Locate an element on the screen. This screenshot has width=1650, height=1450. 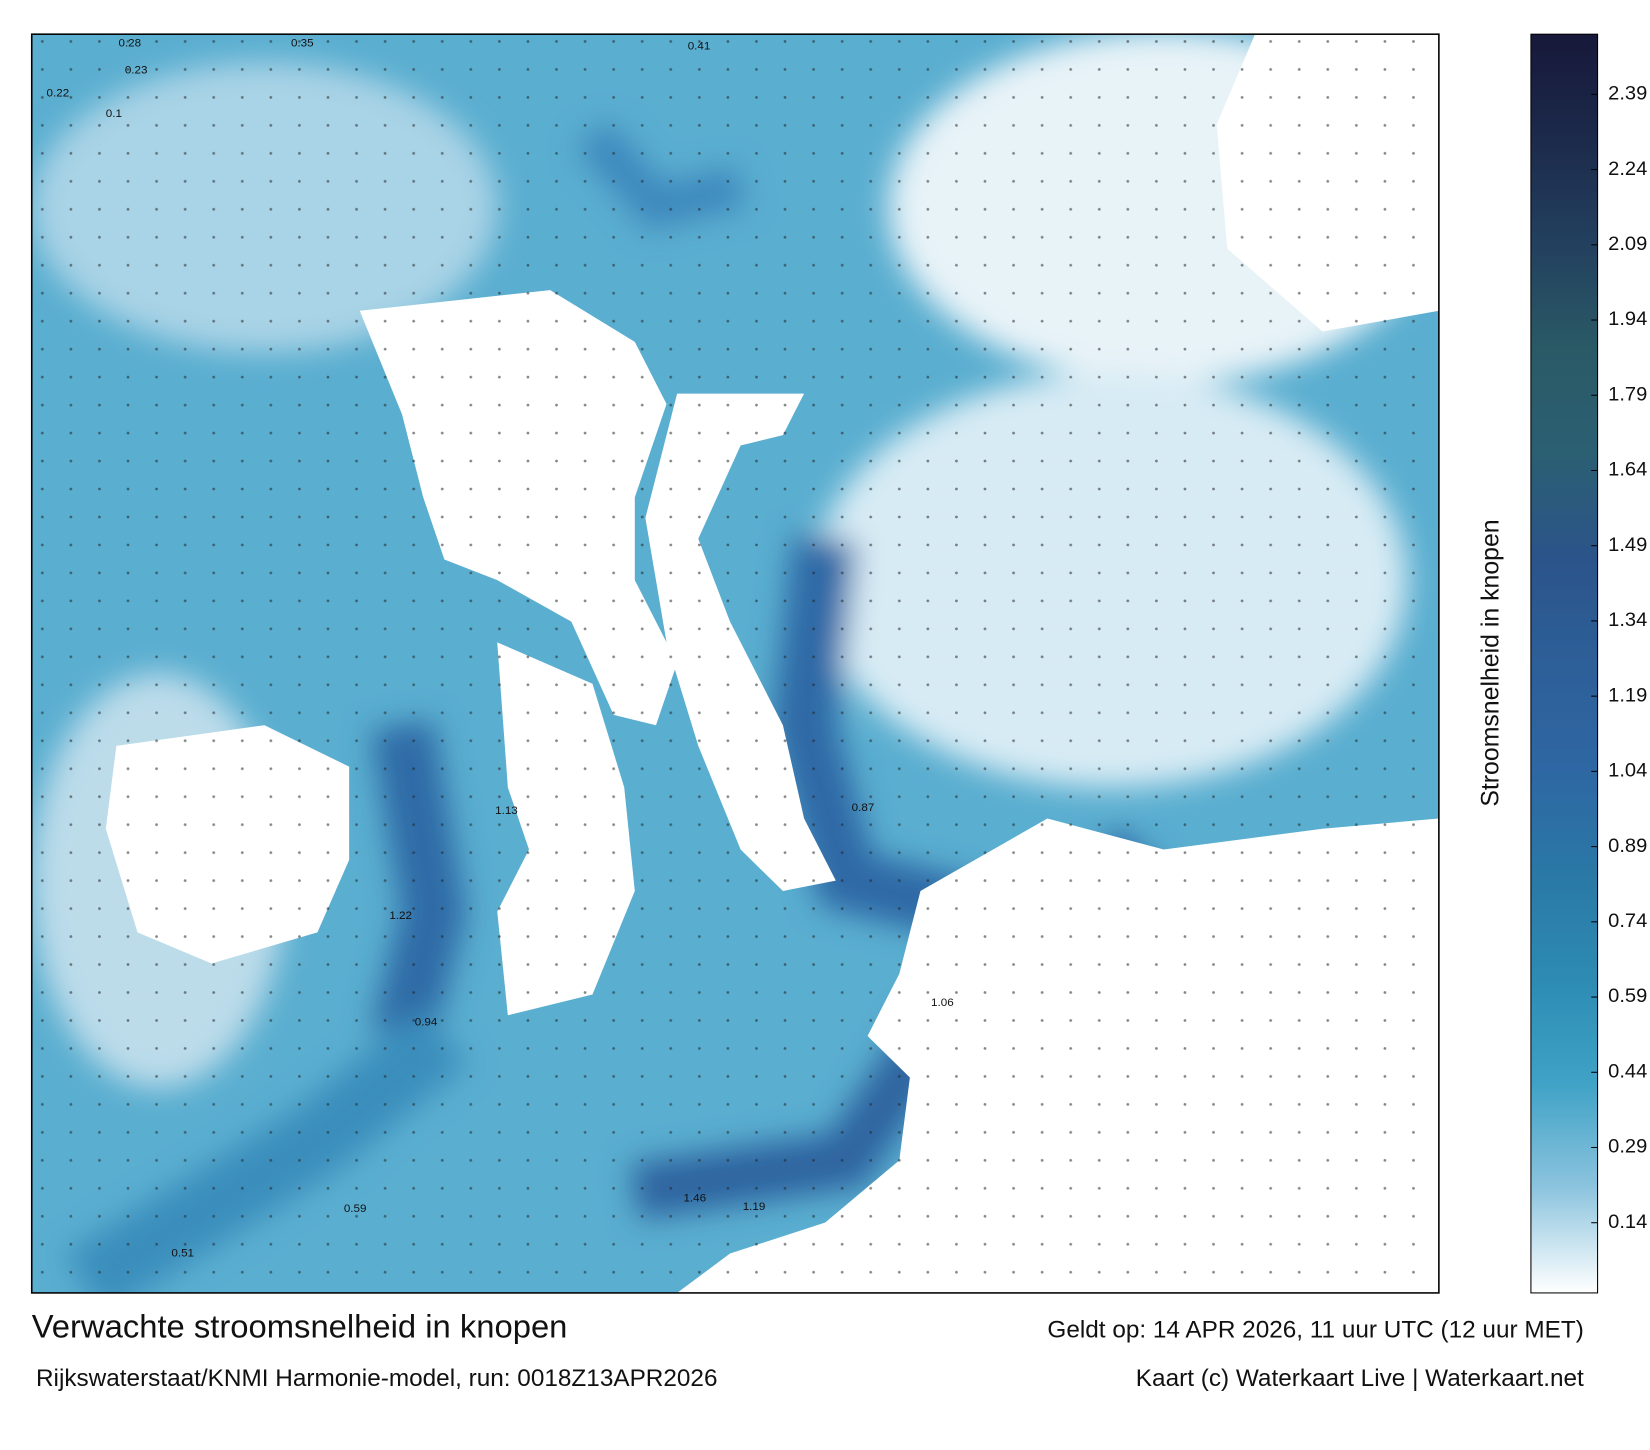
colorbar-label: Stroomsnelheid in knopen is located at coordinates (1490, 662).